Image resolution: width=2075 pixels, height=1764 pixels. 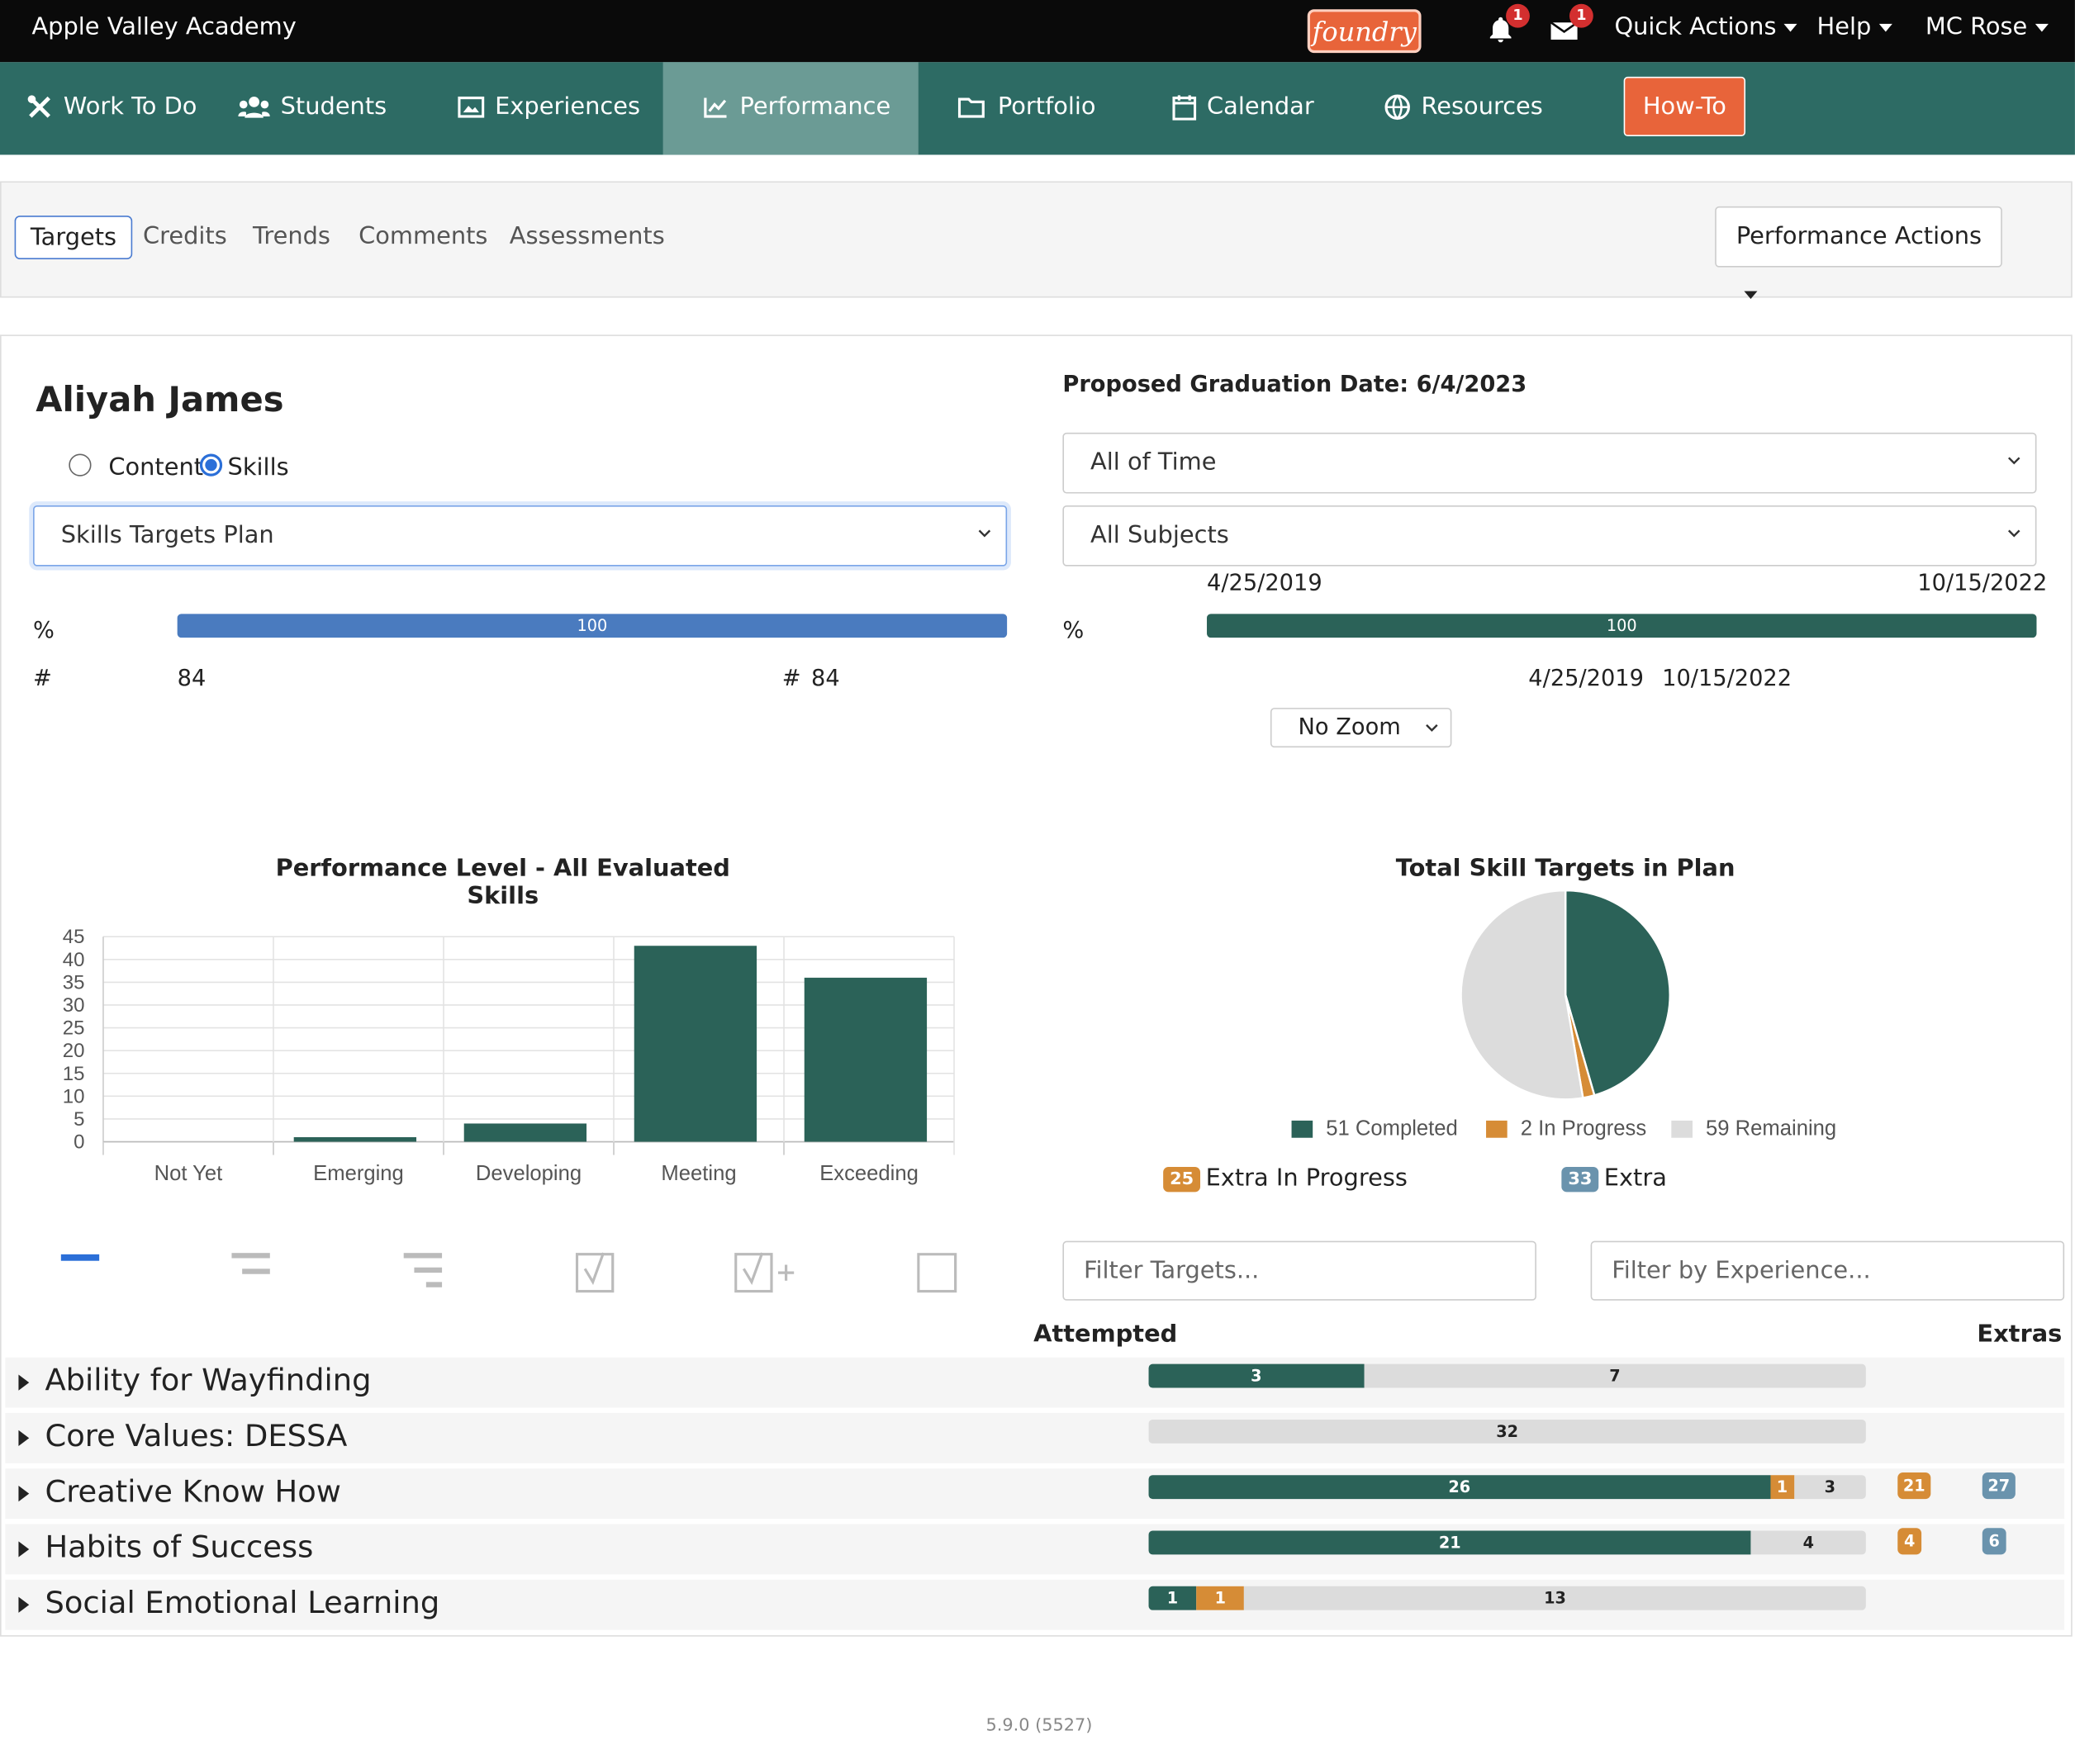 I want to click on subject-select: All Subjects, so click(x=1549, y=536).